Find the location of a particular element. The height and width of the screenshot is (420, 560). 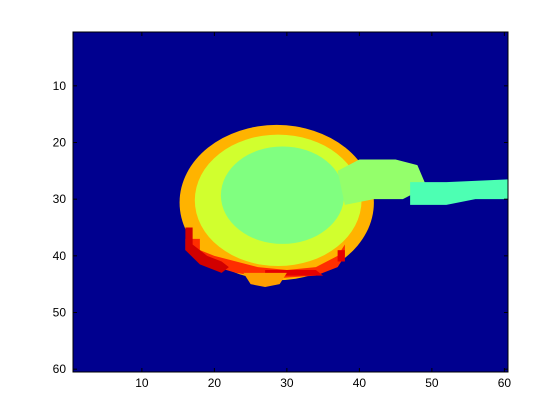

tail-neck is located at coordinates (381, 182).